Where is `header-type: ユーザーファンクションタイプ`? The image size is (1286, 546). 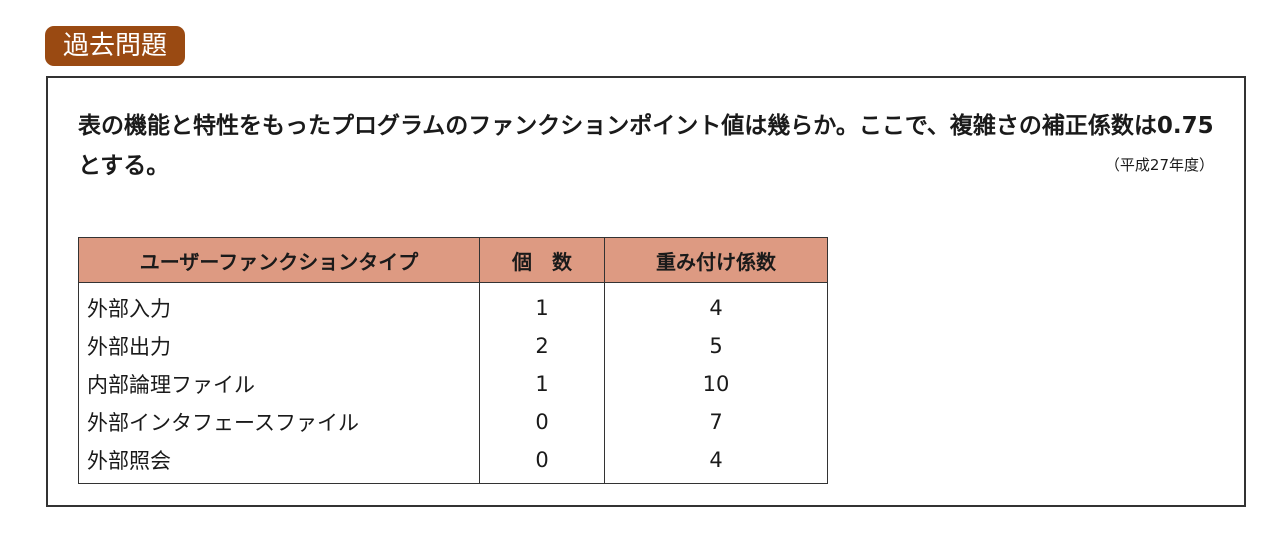 header-type: ユーザーファンクションタイプ is located at coordinates (279, 260).